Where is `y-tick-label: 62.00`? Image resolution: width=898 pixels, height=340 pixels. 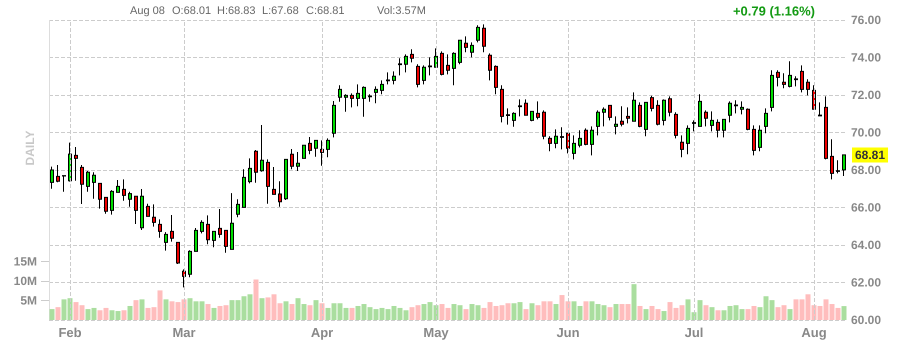
y-tick-label: 62.00 is located at coordinates (866, 283).